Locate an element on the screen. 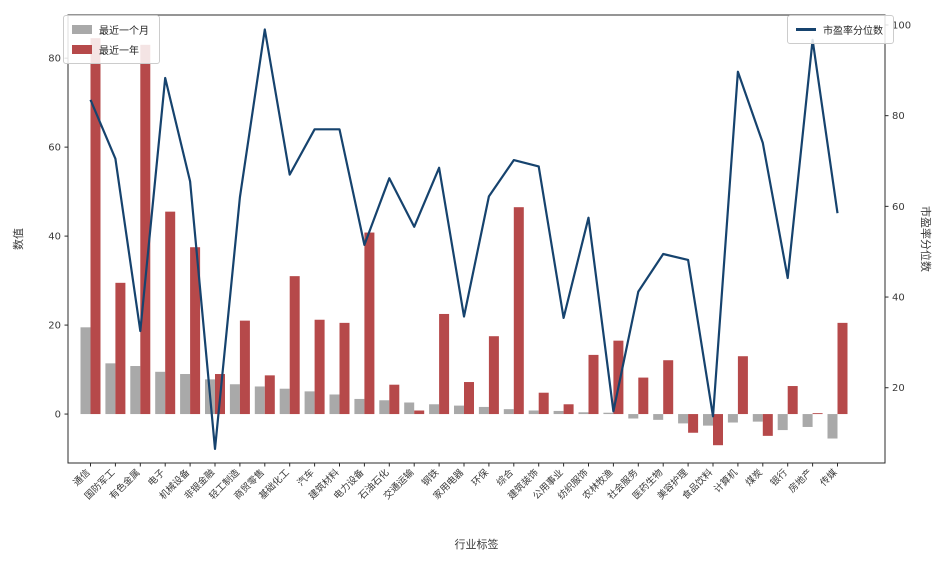 The image size is (936, 562). right-tick-label: 60 is located at coordinates (898, 207).